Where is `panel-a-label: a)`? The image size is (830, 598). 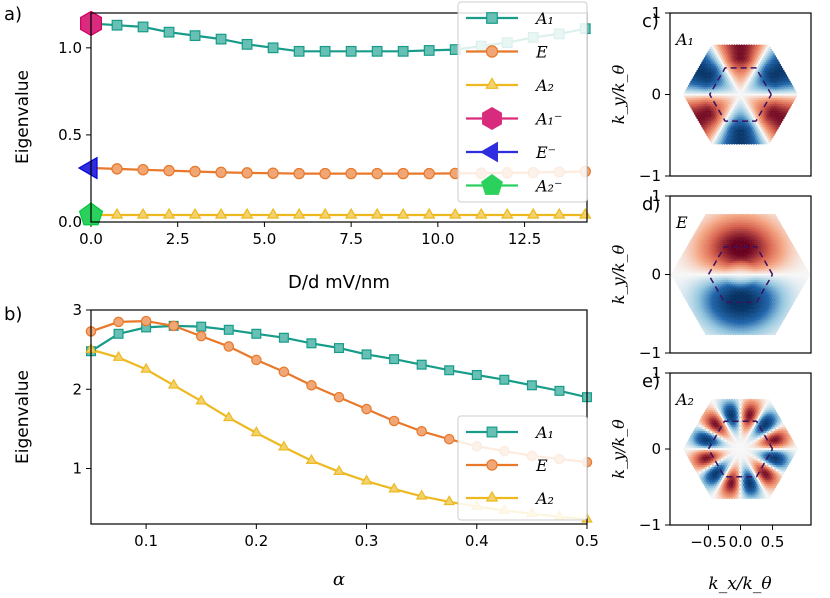
panel-a-label: a) is located at coordinates (13, 14).